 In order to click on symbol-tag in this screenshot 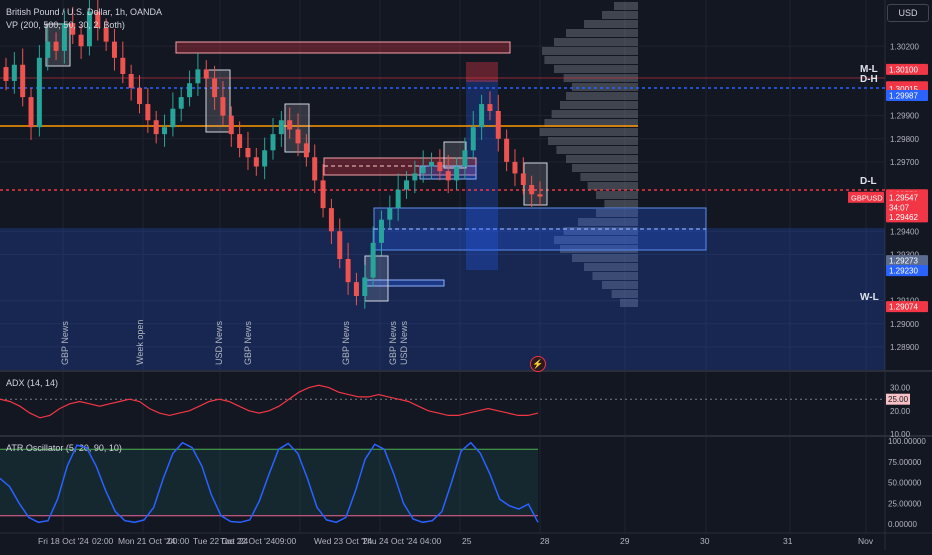, I will do `click(866, 197)`.